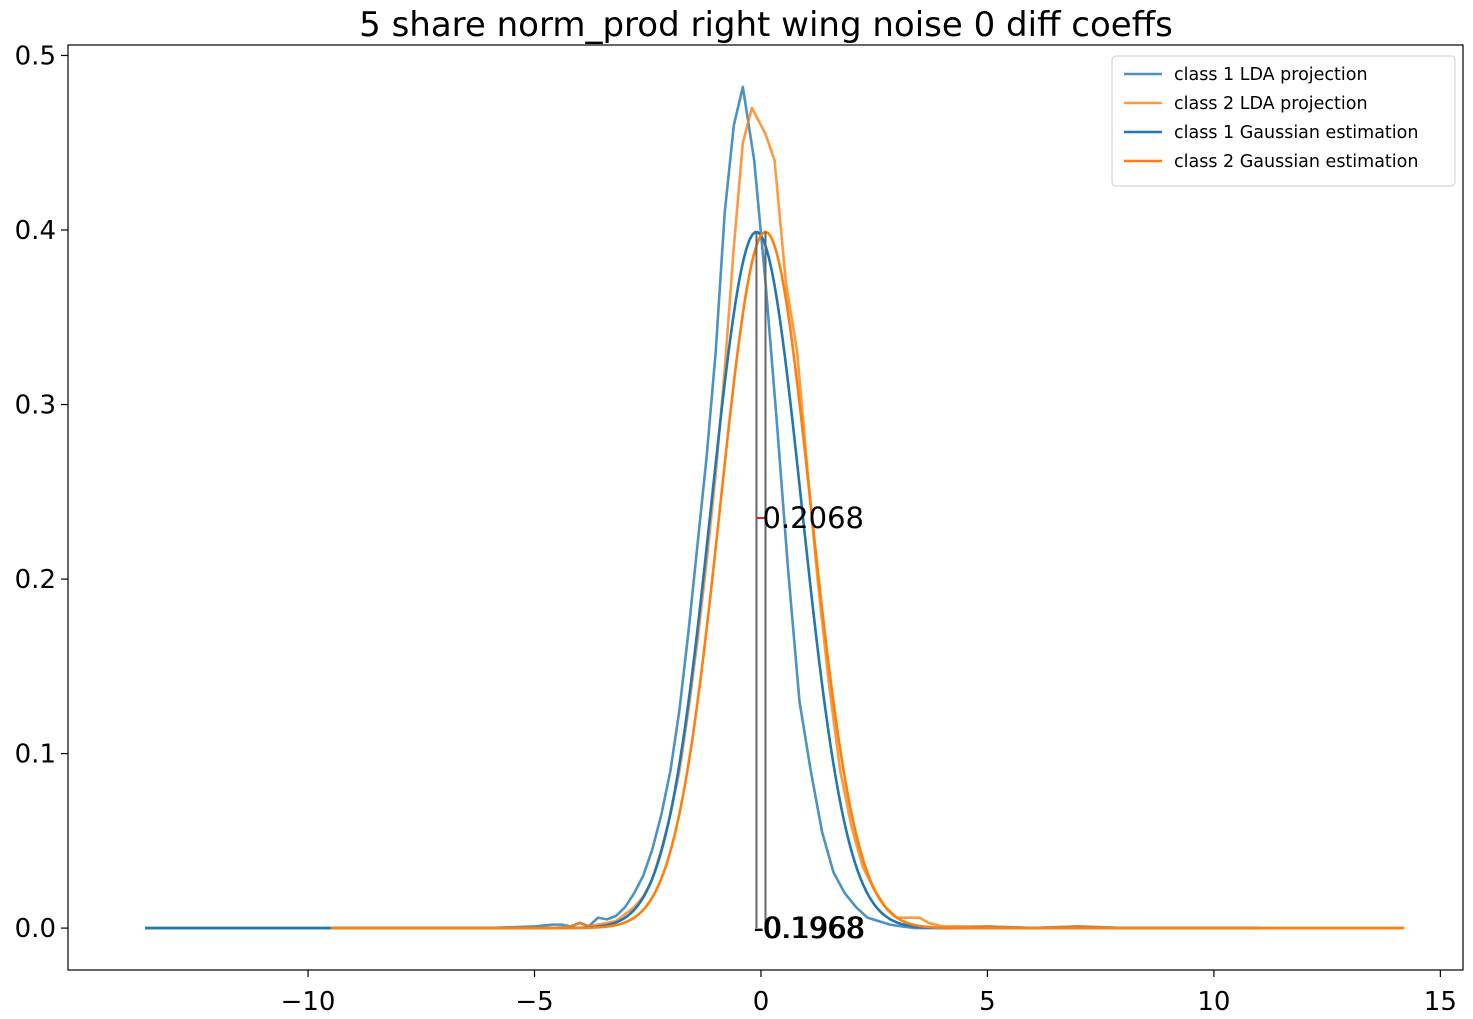  I want to click on annotation-3: 0.1968, so click(813, 928).